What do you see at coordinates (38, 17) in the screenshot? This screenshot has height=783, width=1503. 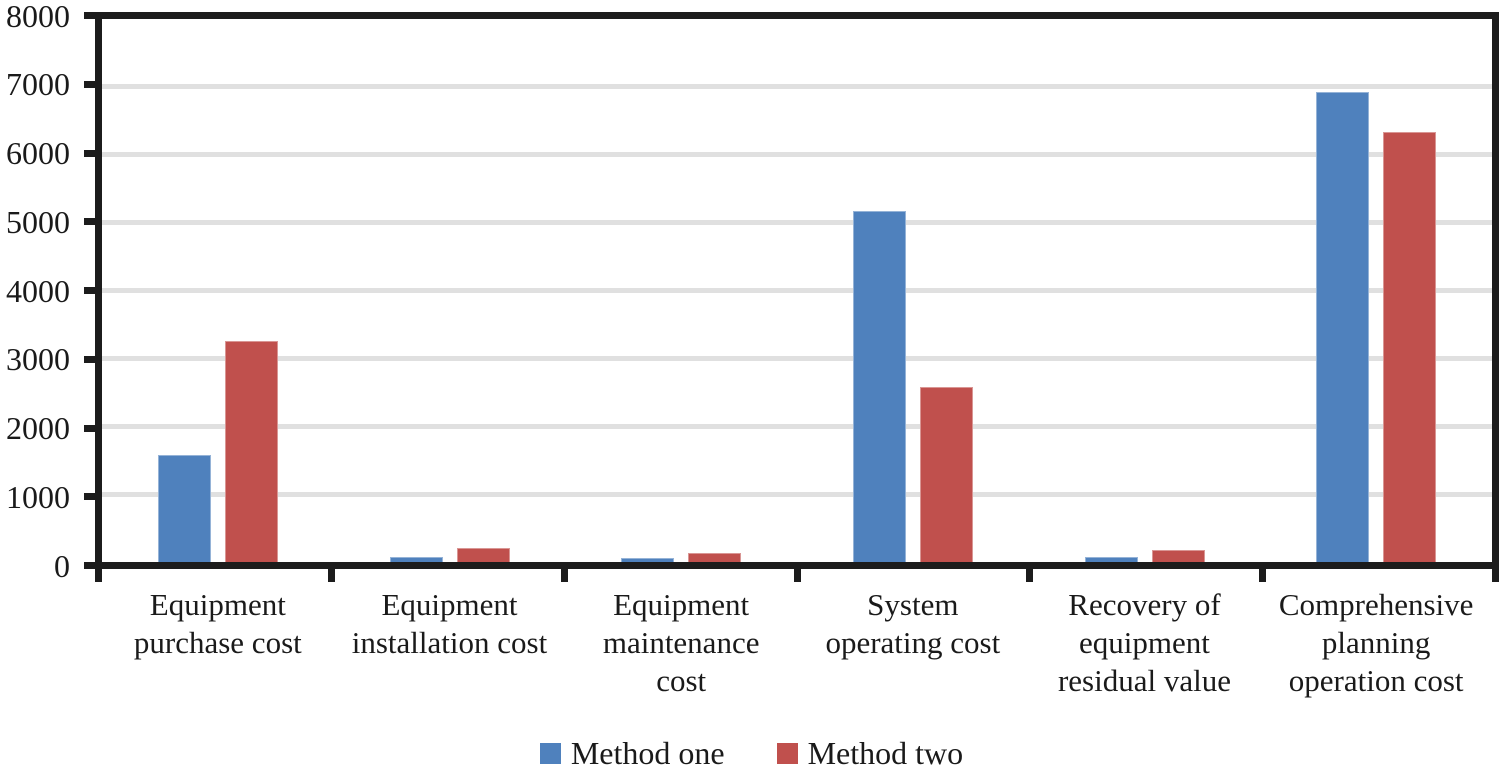 I see `y-tick-label-8000: 8000` at bounding box center [38, 17].